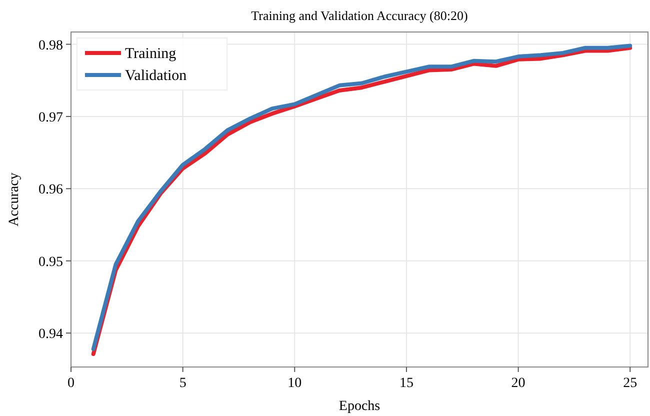  Describe the element at coordinates (50, 262) in the screenshot. I see `y-tick-label: 0.95` at that location.